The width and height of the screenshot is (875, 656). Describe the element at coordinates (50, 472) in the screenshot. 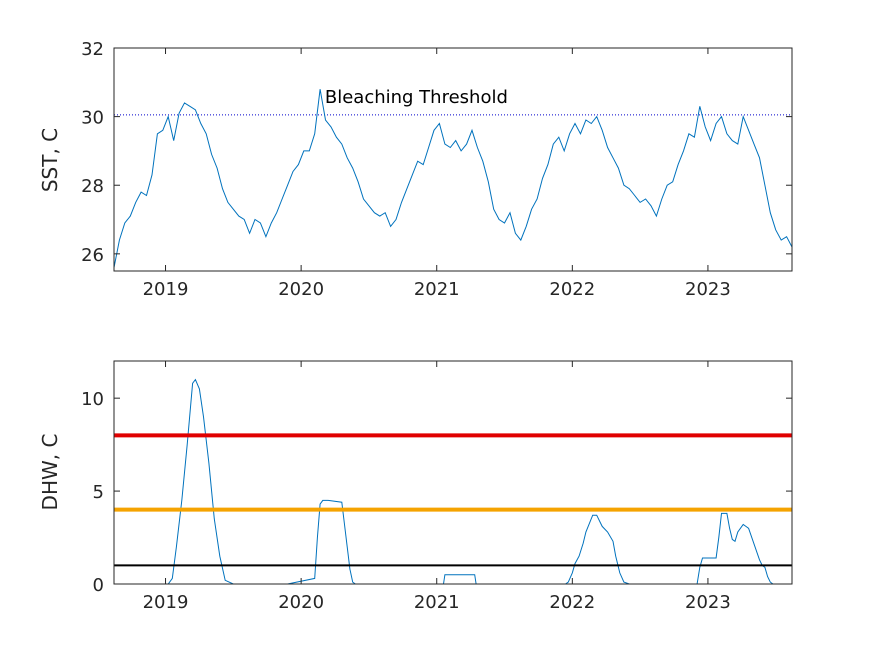

I see `dhw-ylabel: DHW, C` at that location.